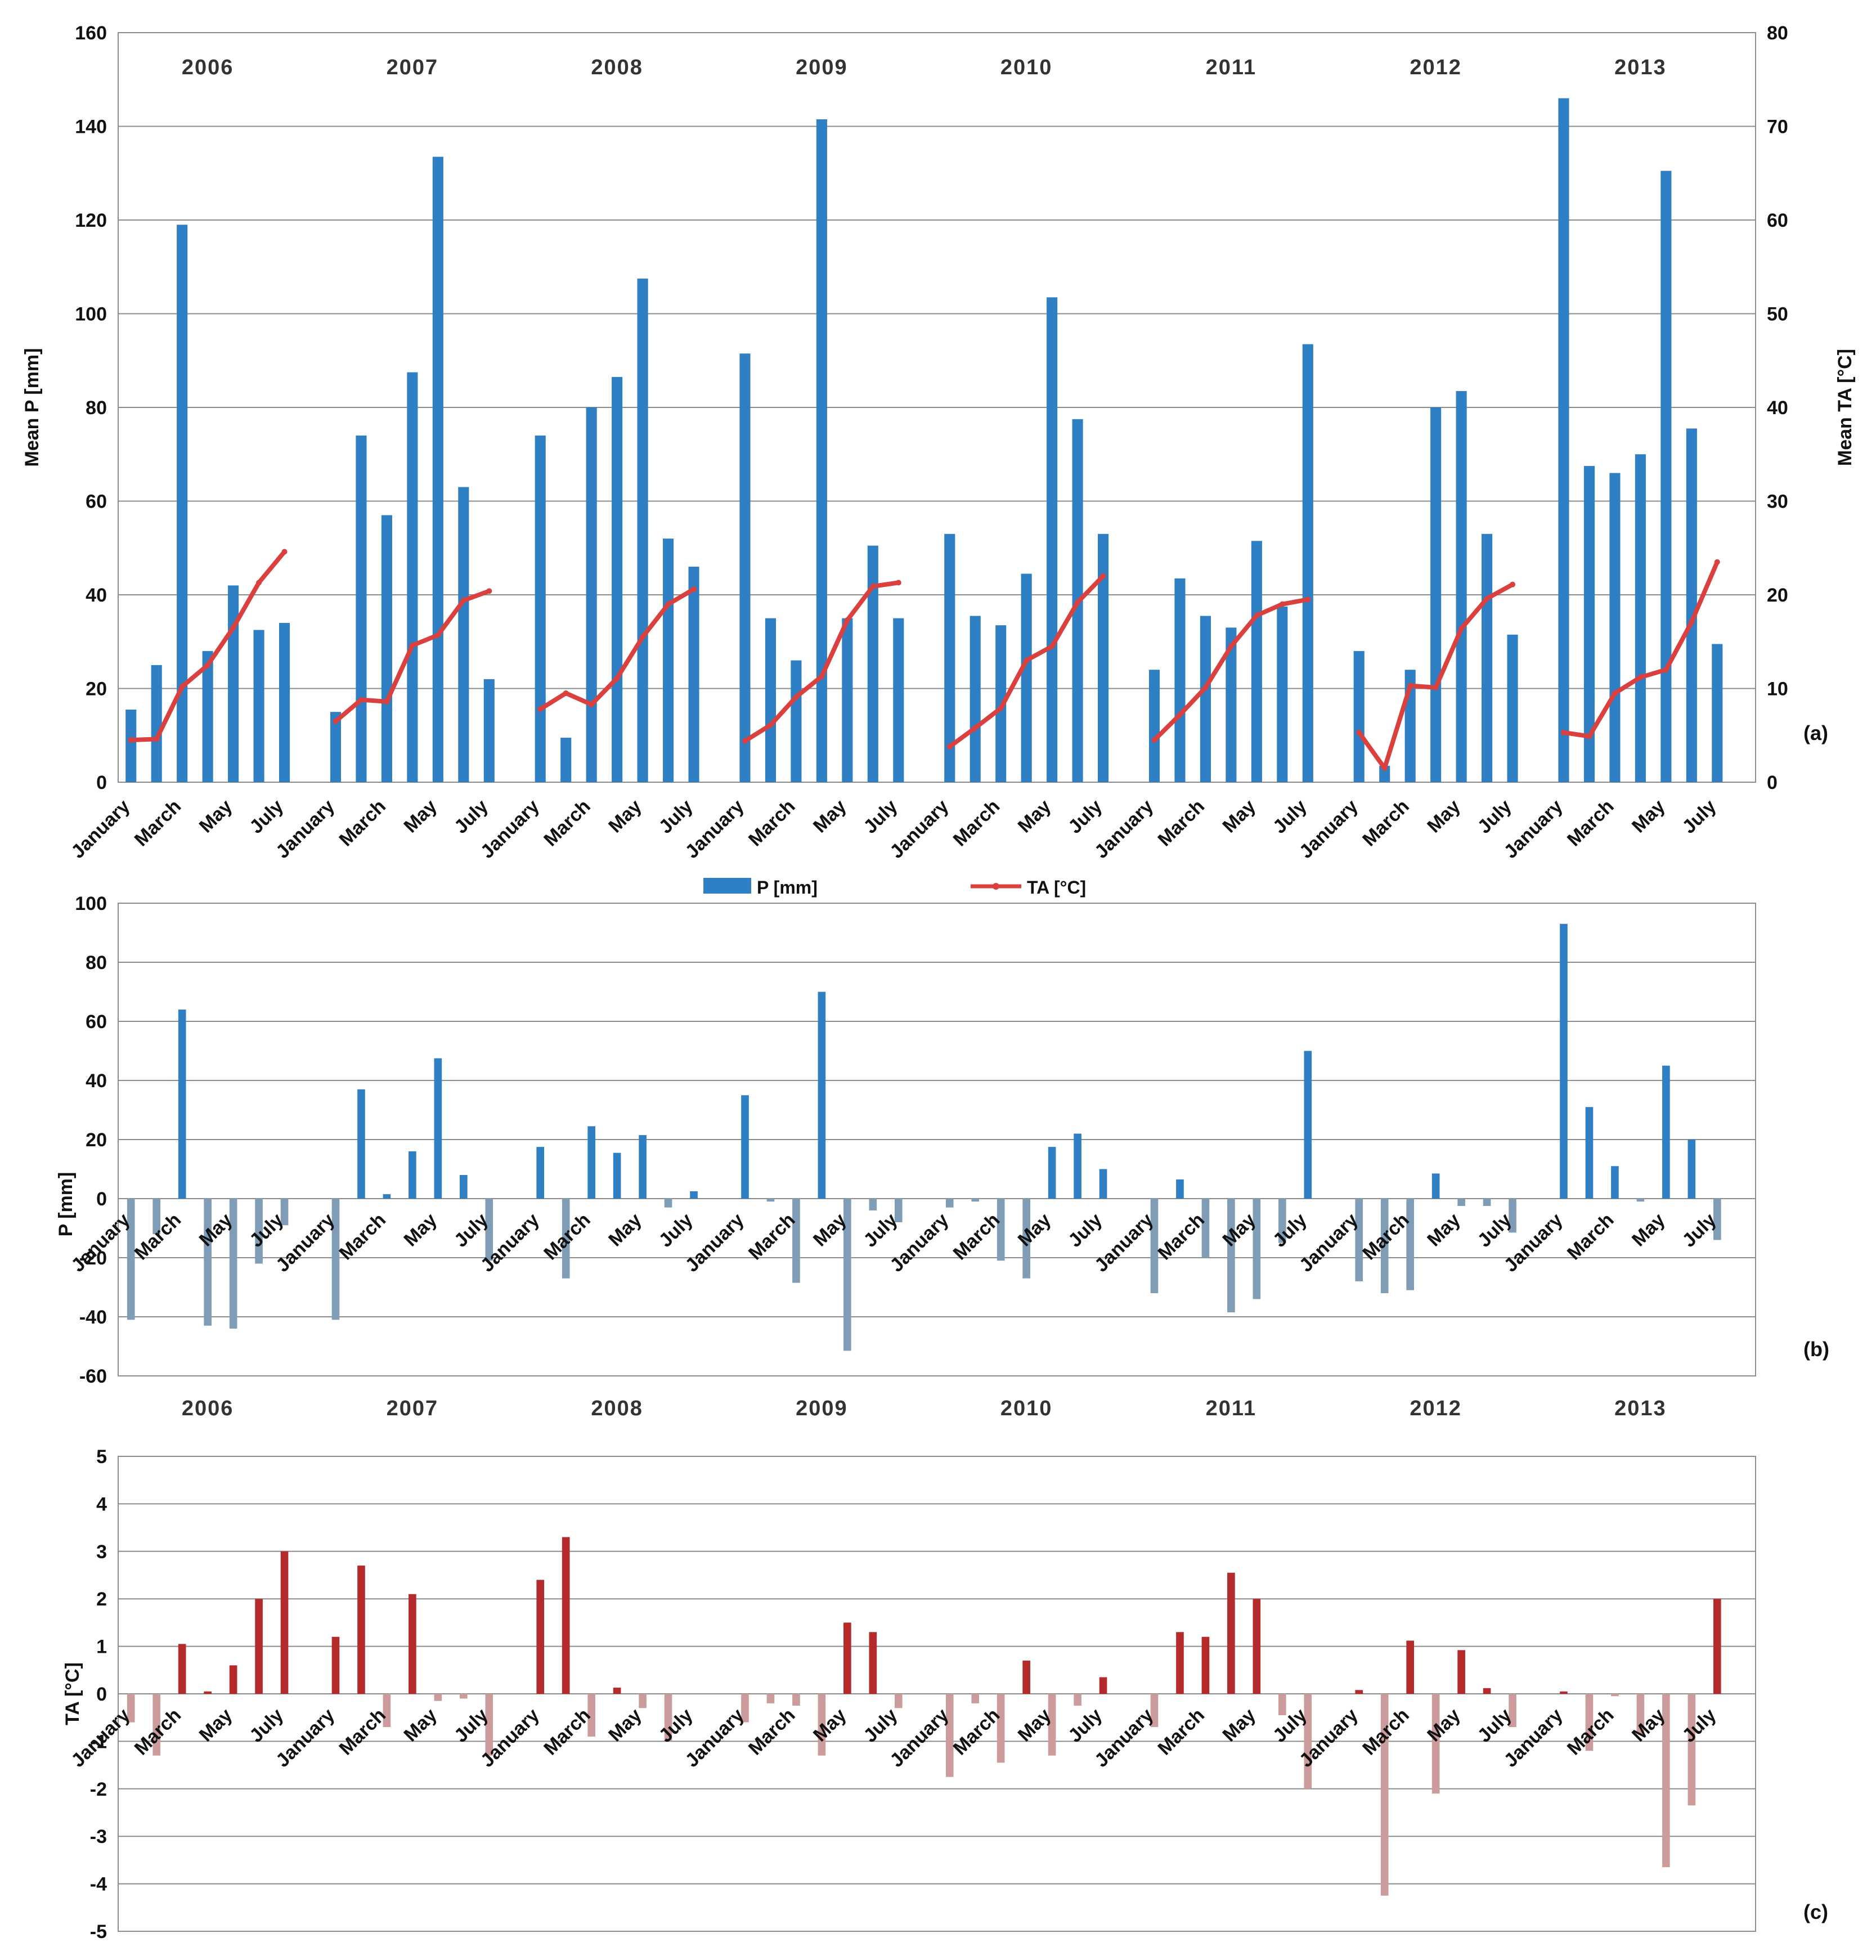 Image resolution: width=1876 pixels, height=1960 pixels. Describe the element at coordinates (1777, 314) in the screenshot. I see `y2-tick-label: 50` at that location.